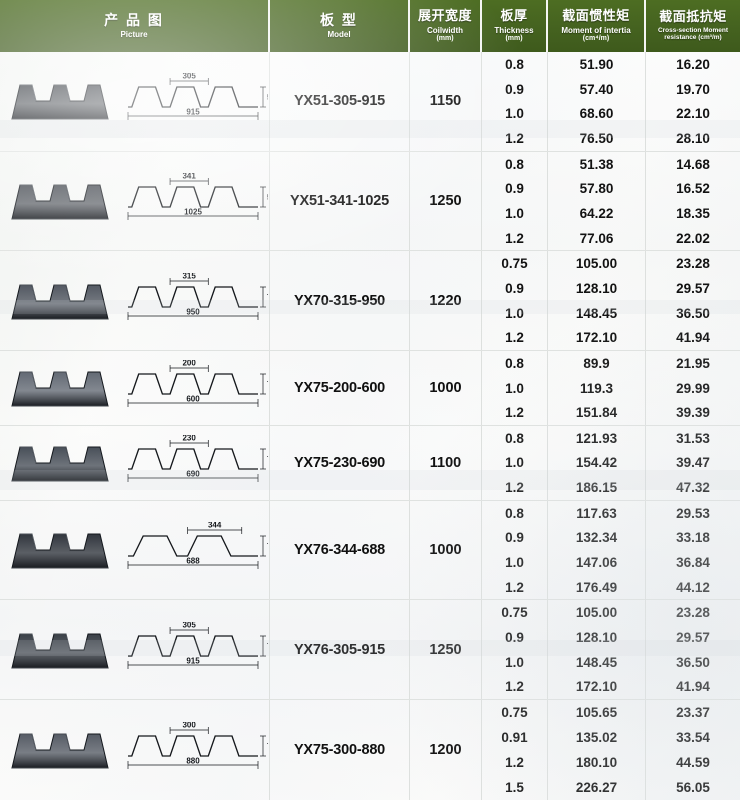  What do you see at coordinates (189, 439) in the screenshot?
I see `dim-pitch-label: 230` at bounding box center [189, 439].